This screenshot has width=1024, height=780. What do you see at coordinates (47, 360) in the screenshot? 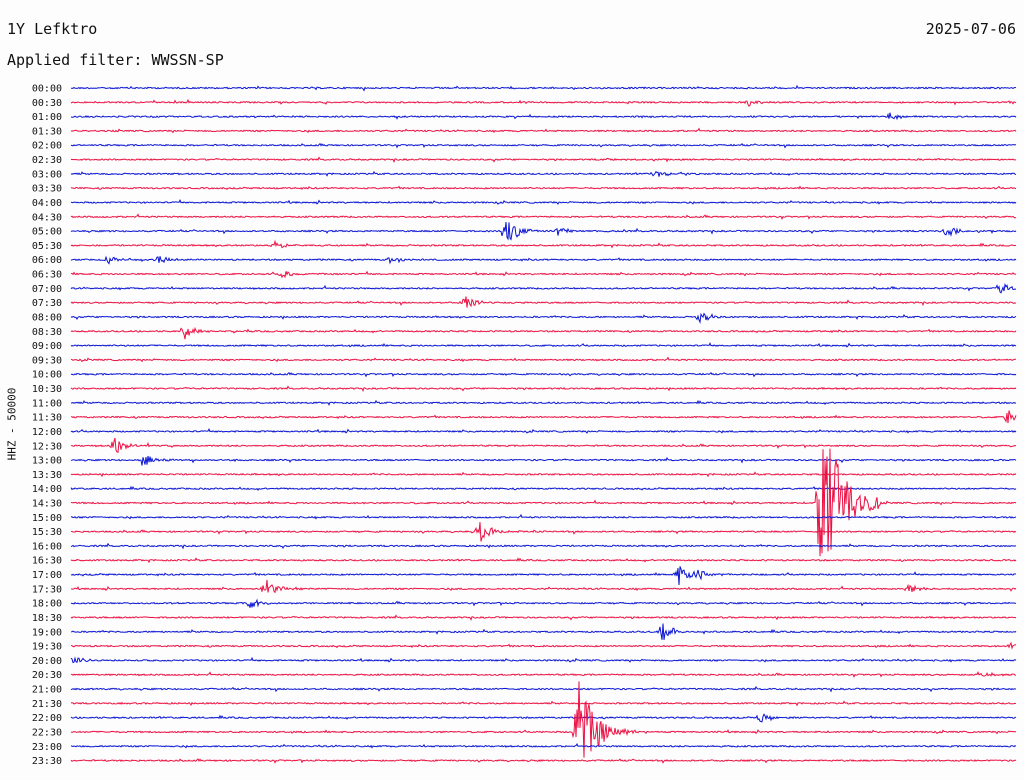
I see `row-label: 09:30` at bounding box center [47, 360].